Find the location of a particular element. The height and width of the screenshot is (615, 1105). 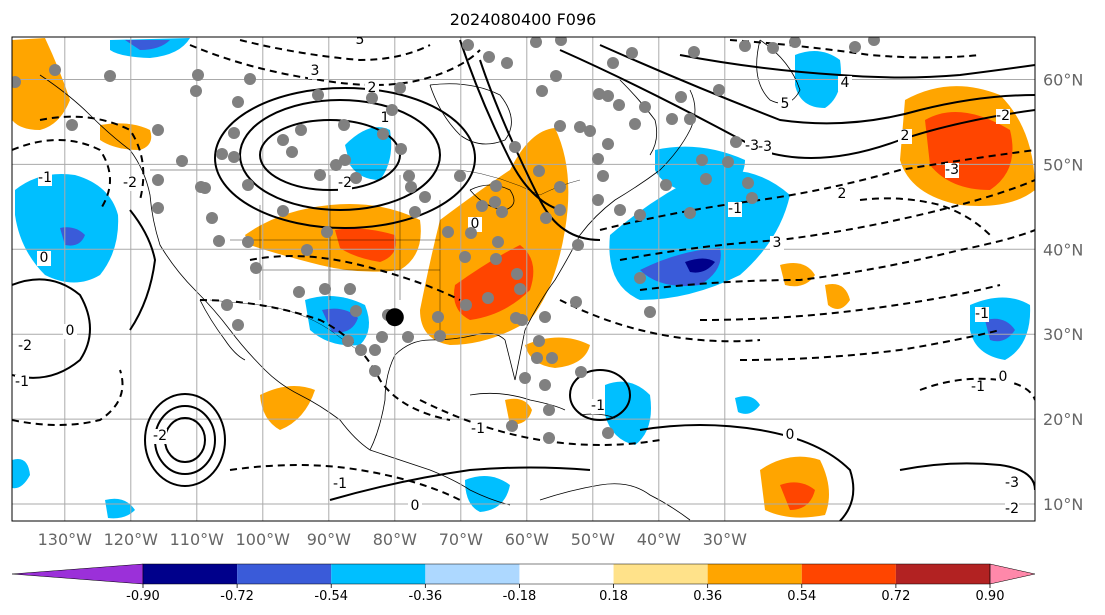

contour-label: -3 is located at coordinates (752, 146).